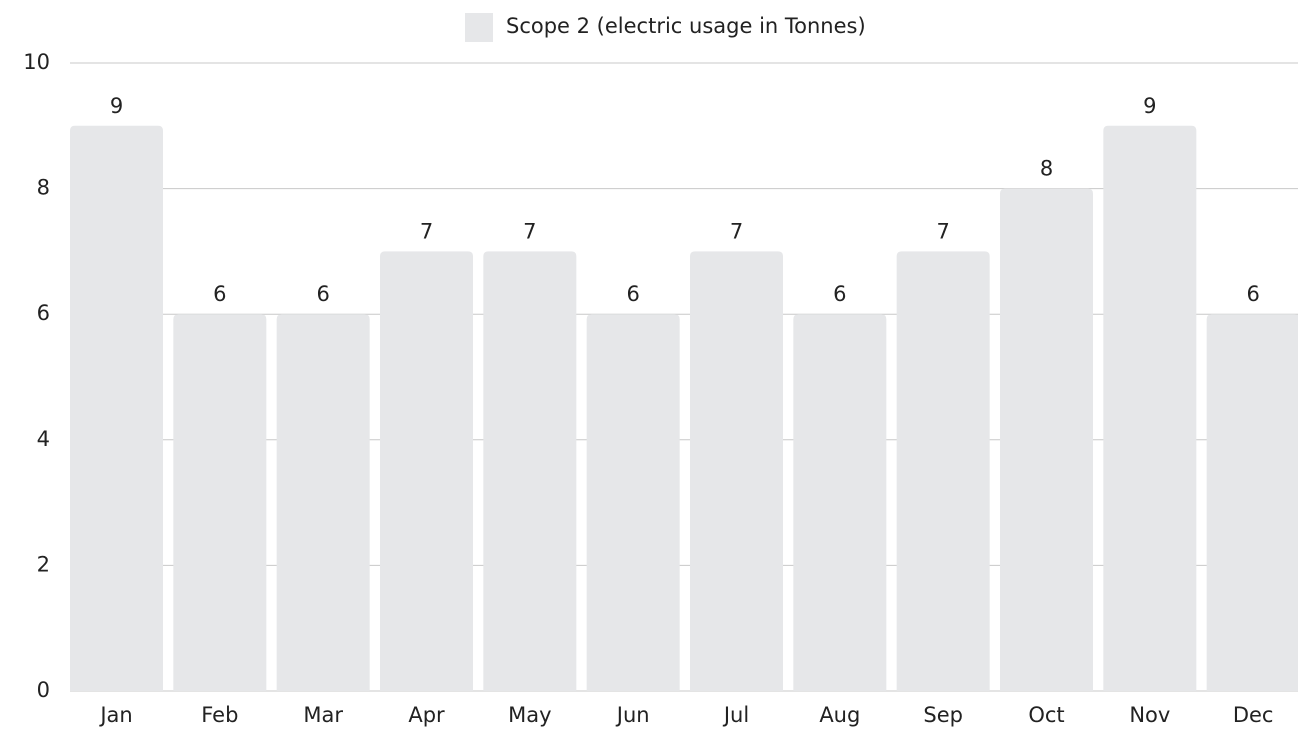 Image resolution: width=1298 pixels, height=733 pixels. I want to click on x-tick-label: May, so click(529, 715).